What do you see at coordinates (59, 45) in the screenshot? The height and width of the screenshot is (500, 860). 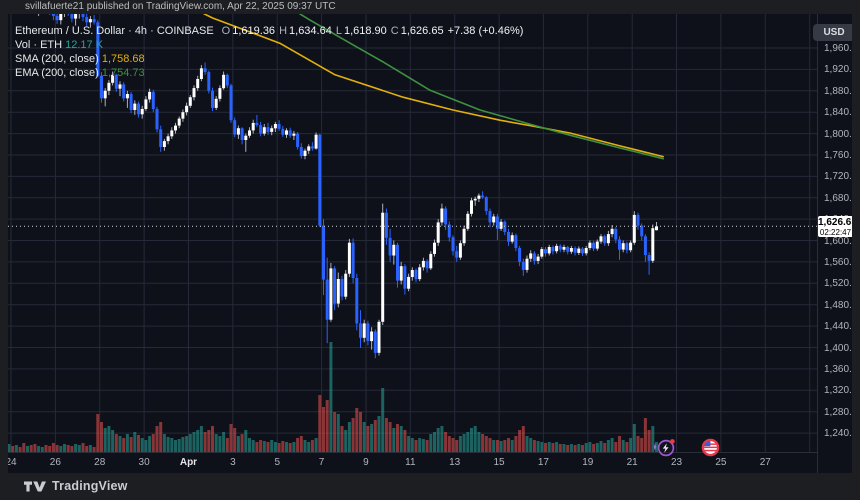 I see `volume-legend-row: Vol · ETH 12.17 K` at bounding box center [59, 45].